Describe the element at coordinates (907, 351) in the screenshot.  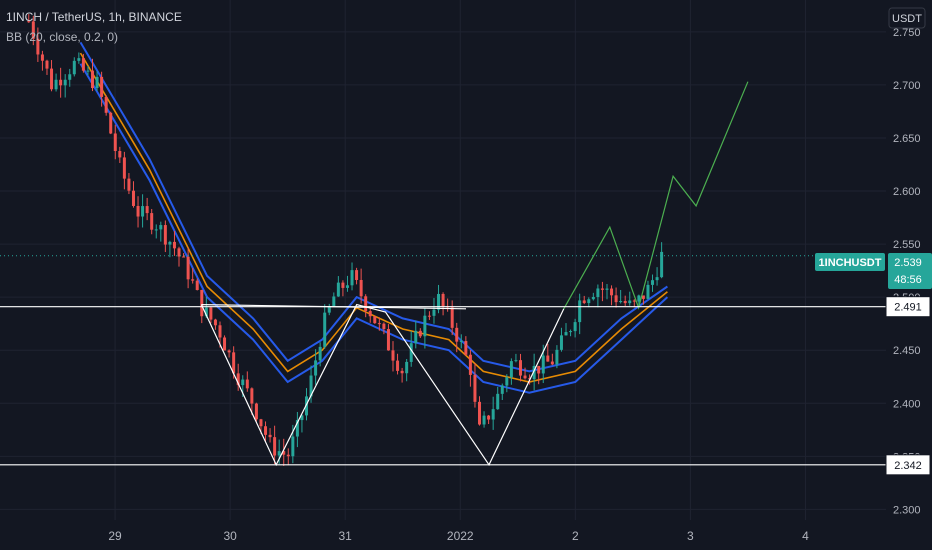
I see `price-tick-label: 2.450` at that location.